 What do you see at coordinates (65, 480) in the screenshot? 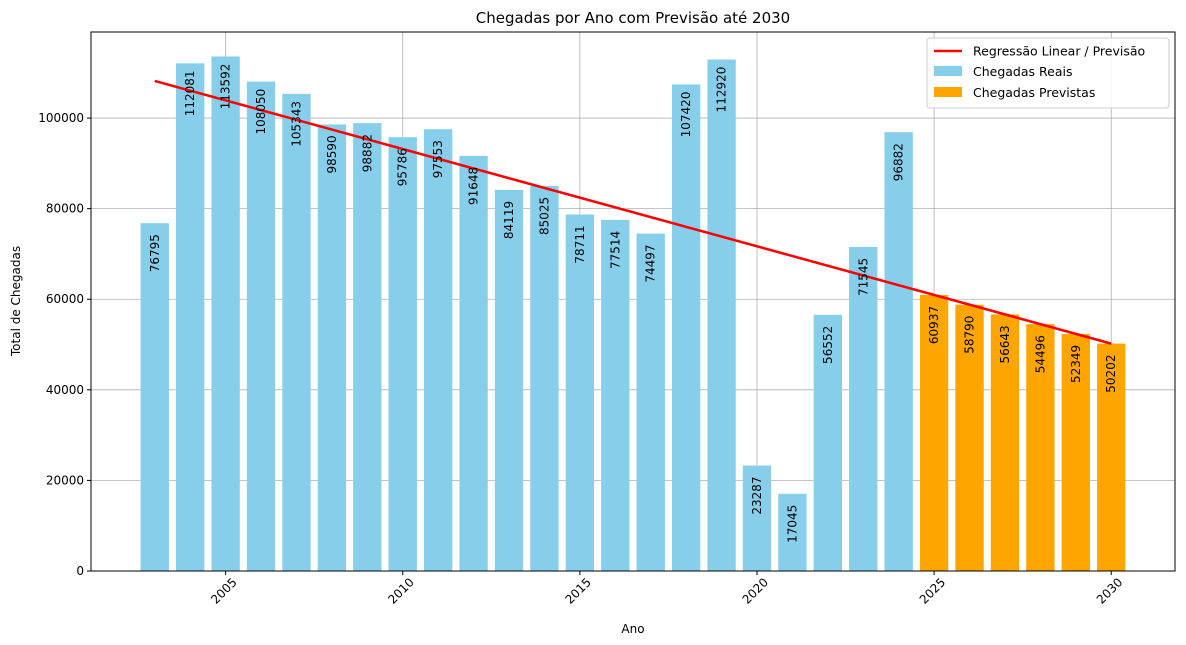
I see `y-tick-label: 20000` at bounding box center [65, 480].